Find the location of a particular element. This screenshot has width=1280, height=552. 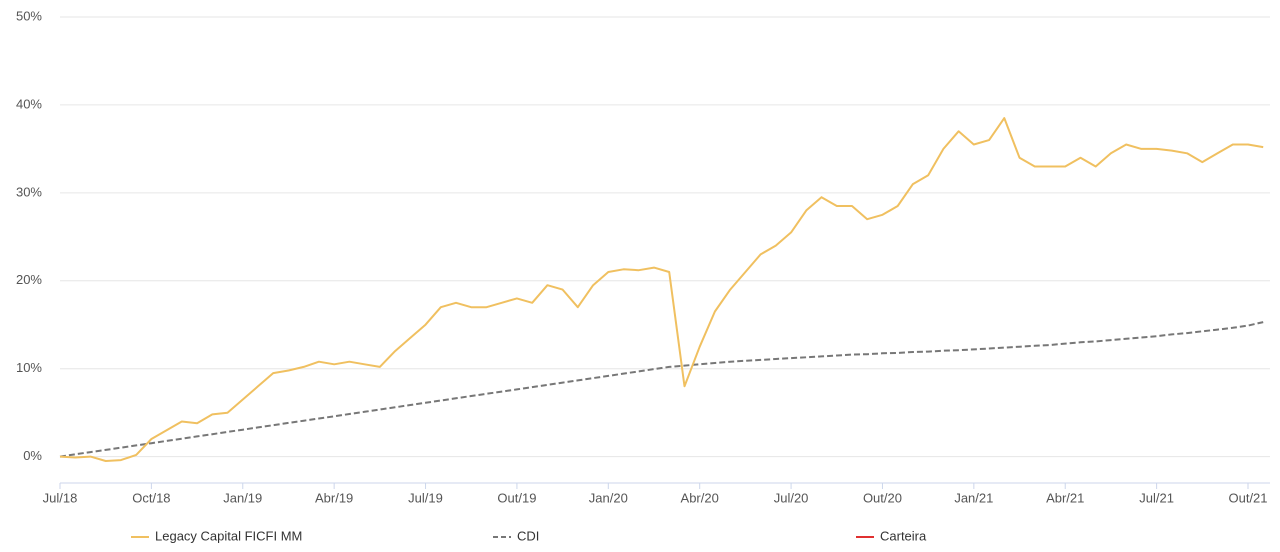

y-tick-label: 10% is located at coordinates (29, 367).